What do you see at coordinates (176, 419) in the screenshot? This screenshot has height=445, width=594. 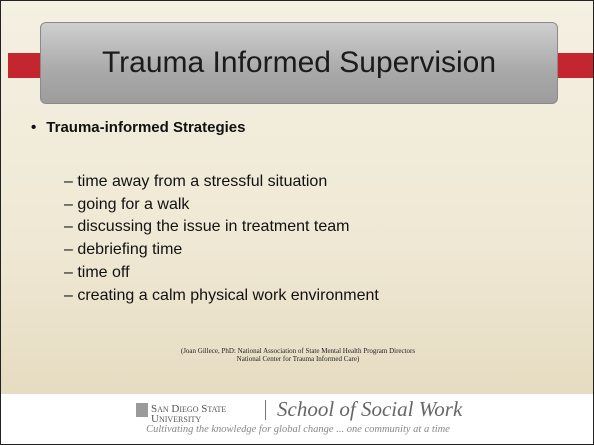 I see `university: University` at bounding box center [176, 419].